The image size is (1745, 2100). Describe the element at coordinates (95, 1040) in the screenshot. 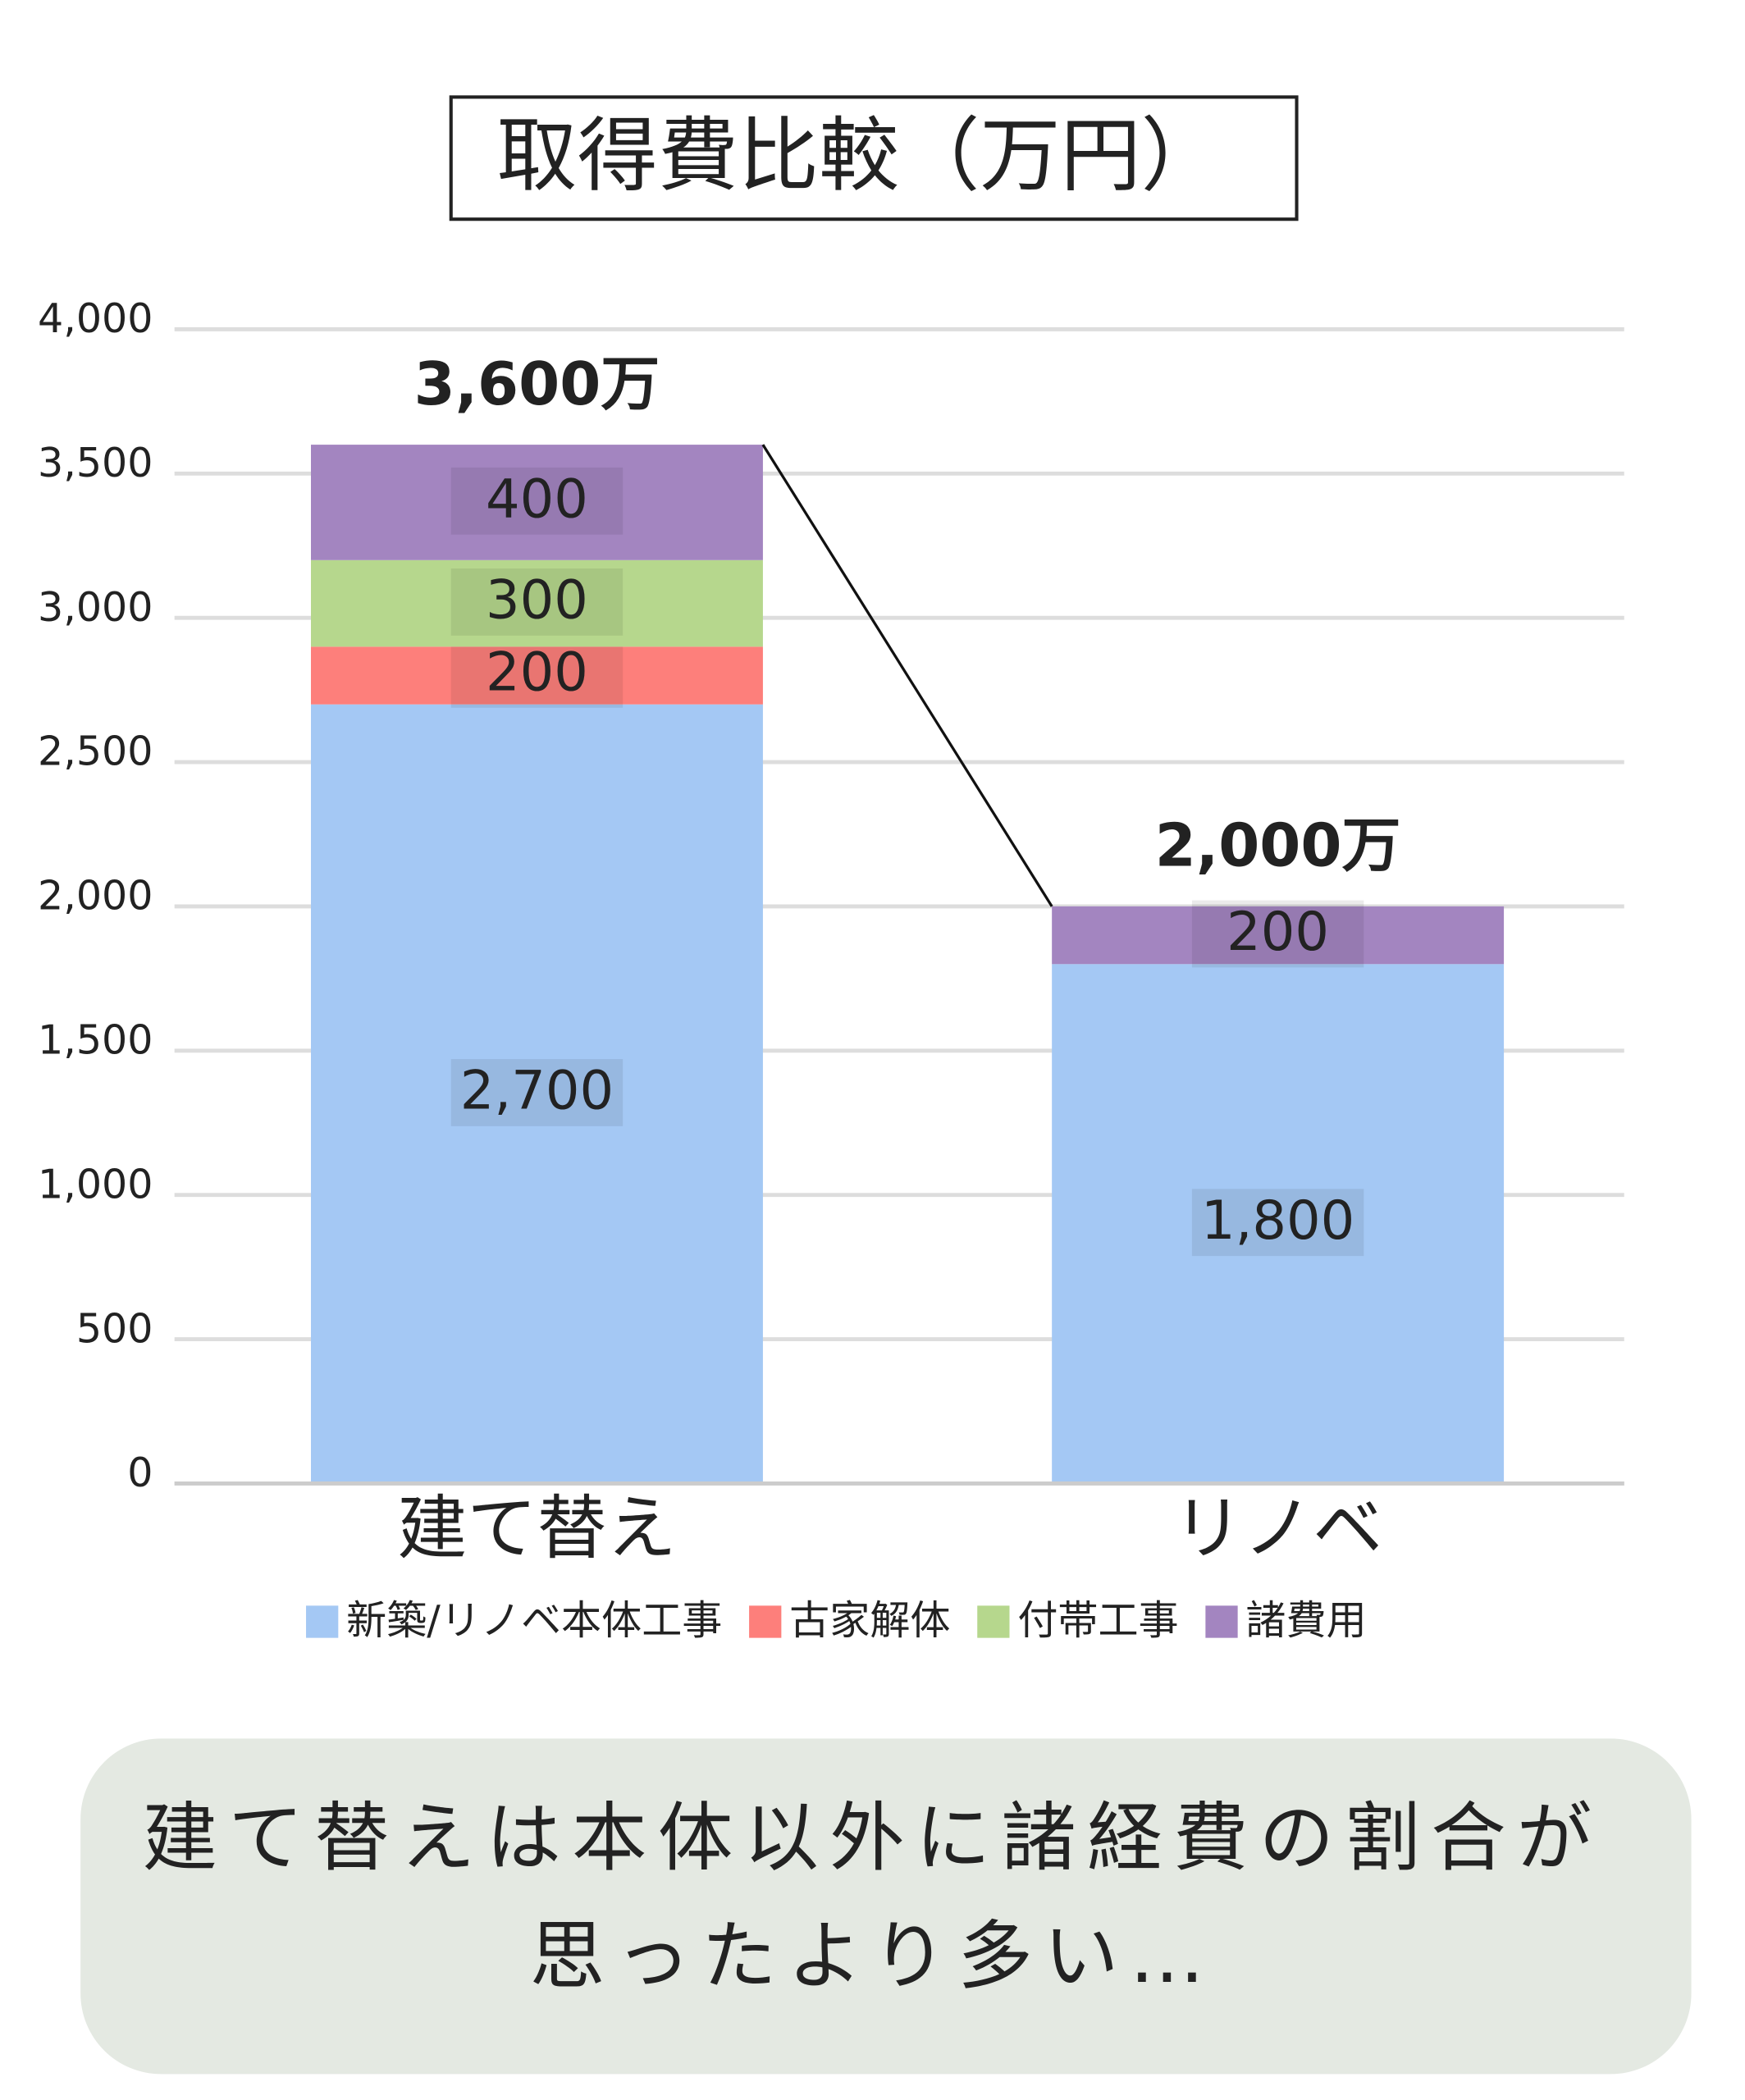

I see `y-tick-label: 1,500` at that location.